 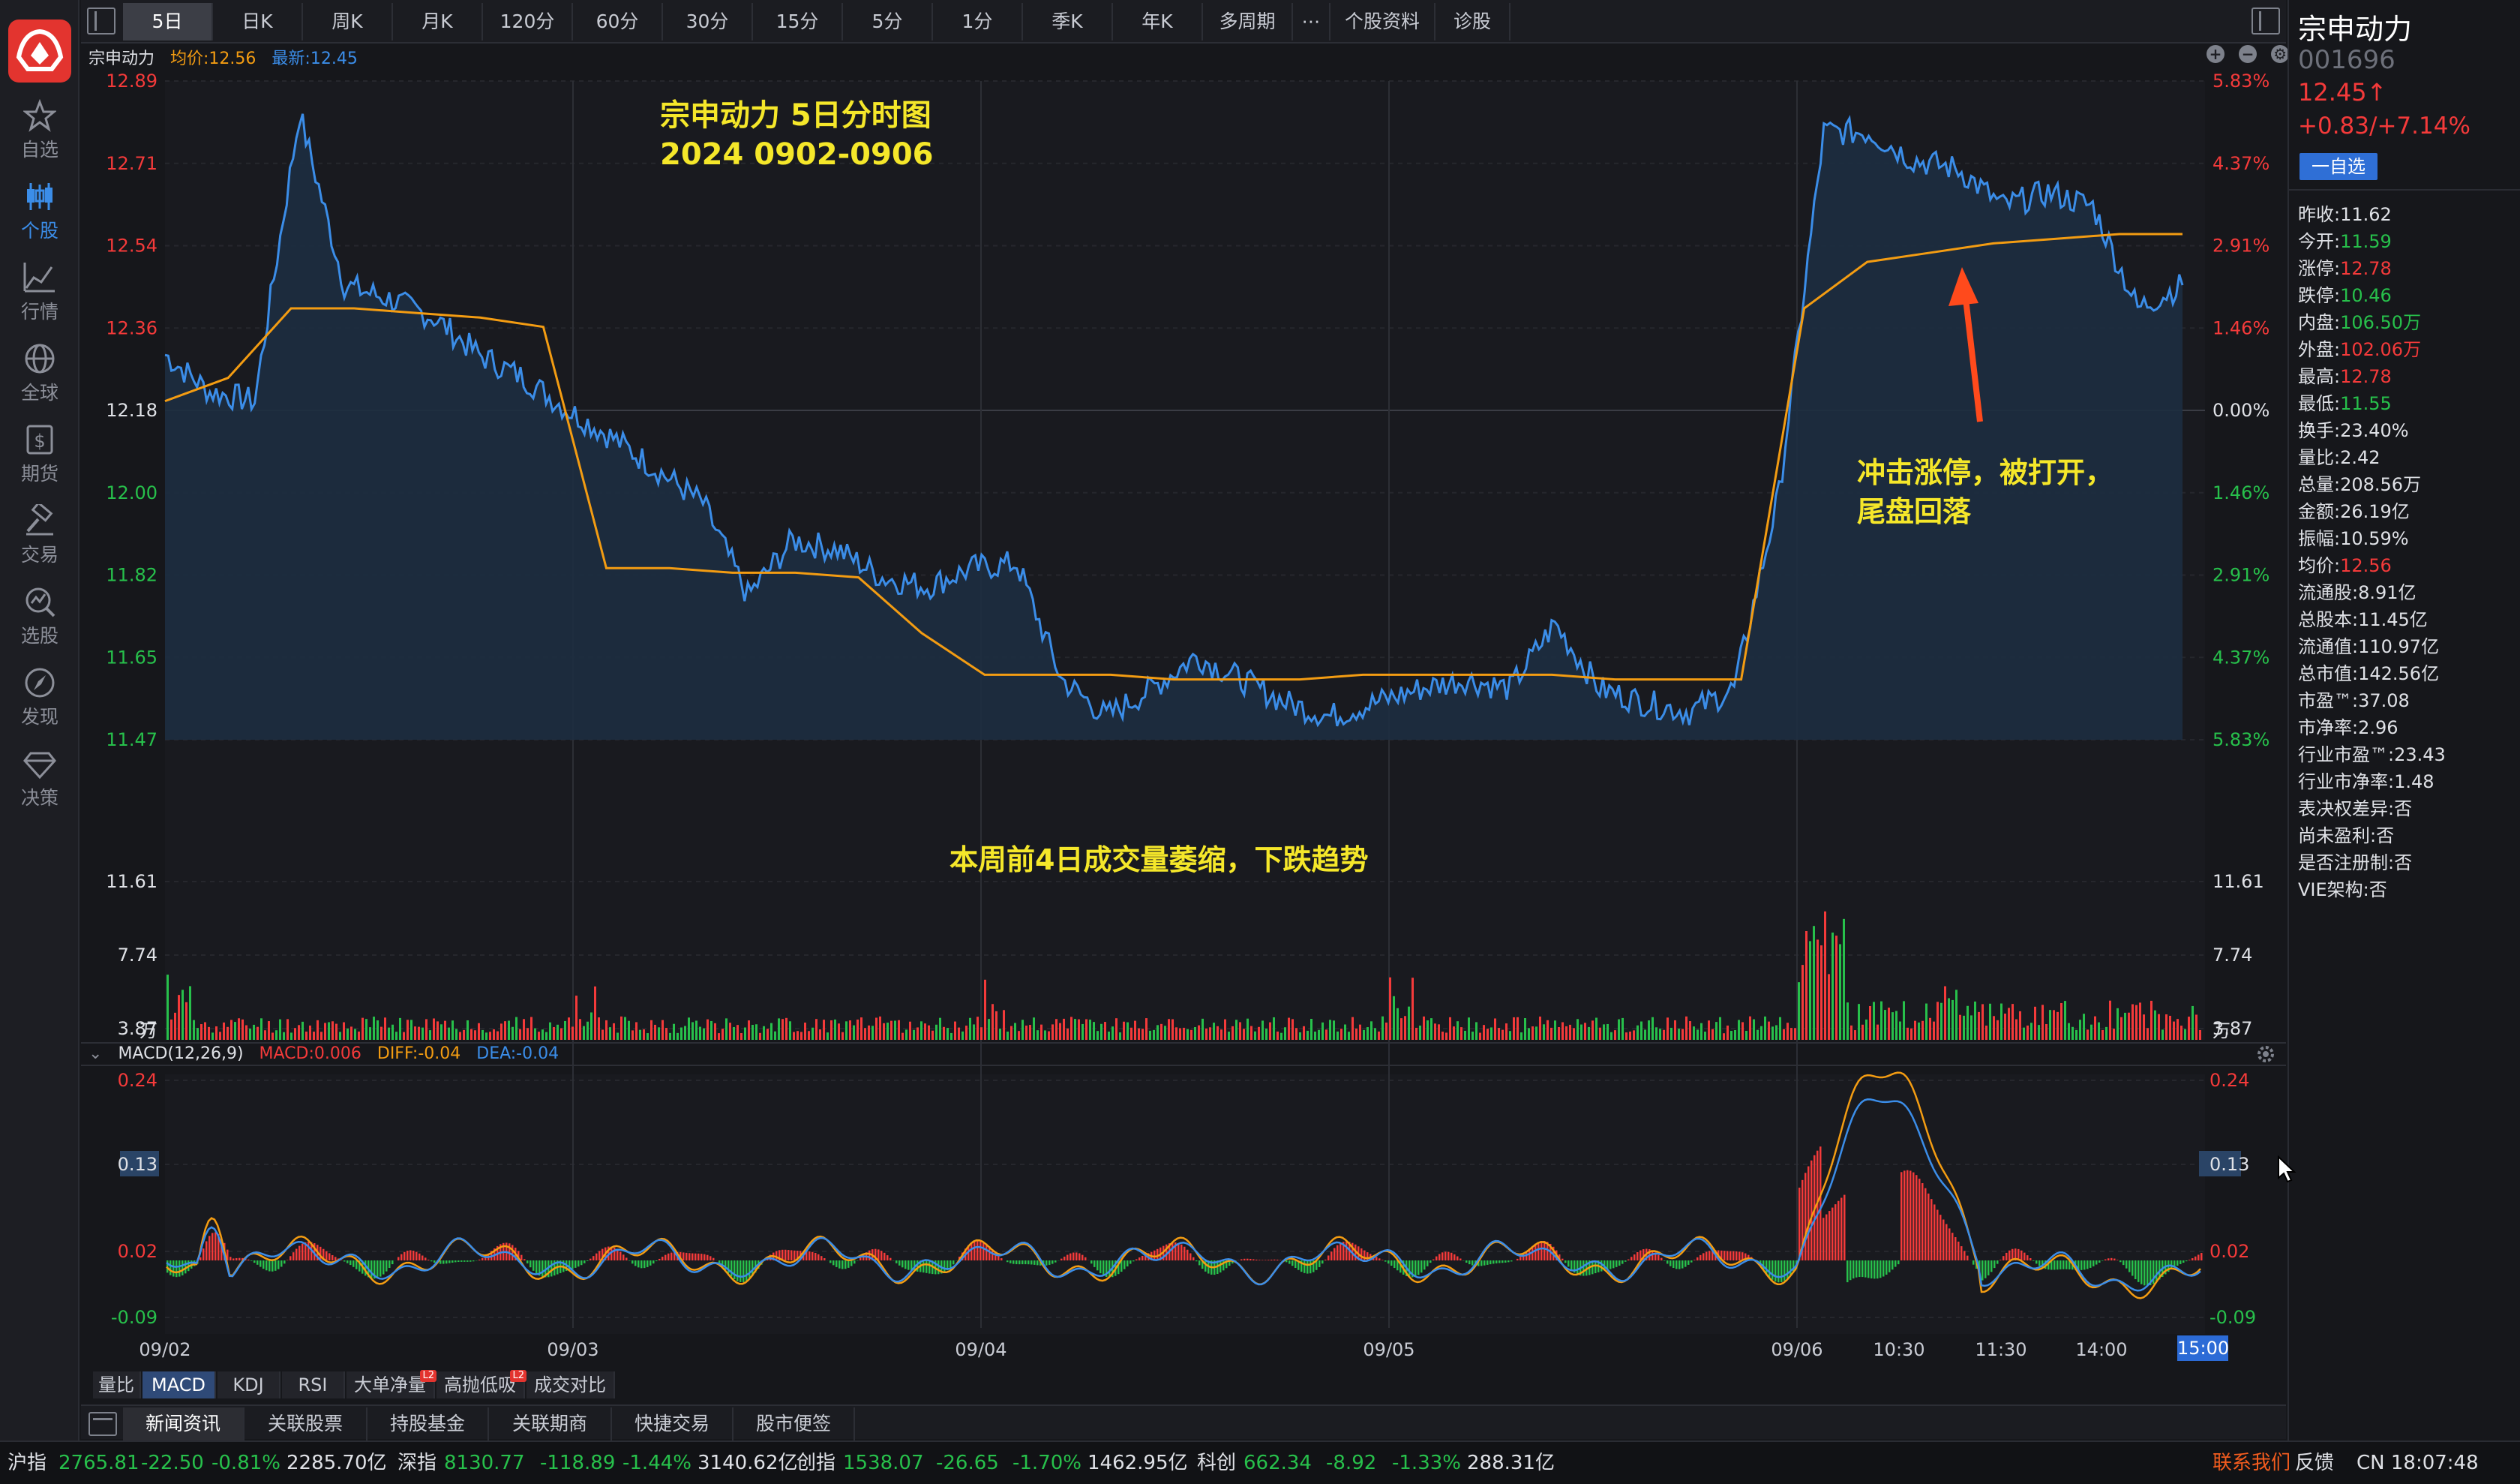 What do you see at coordinates (40, 784) in the screenshot?
I see `sidebar-item-8: 决策` at bounding box center [40, 784].